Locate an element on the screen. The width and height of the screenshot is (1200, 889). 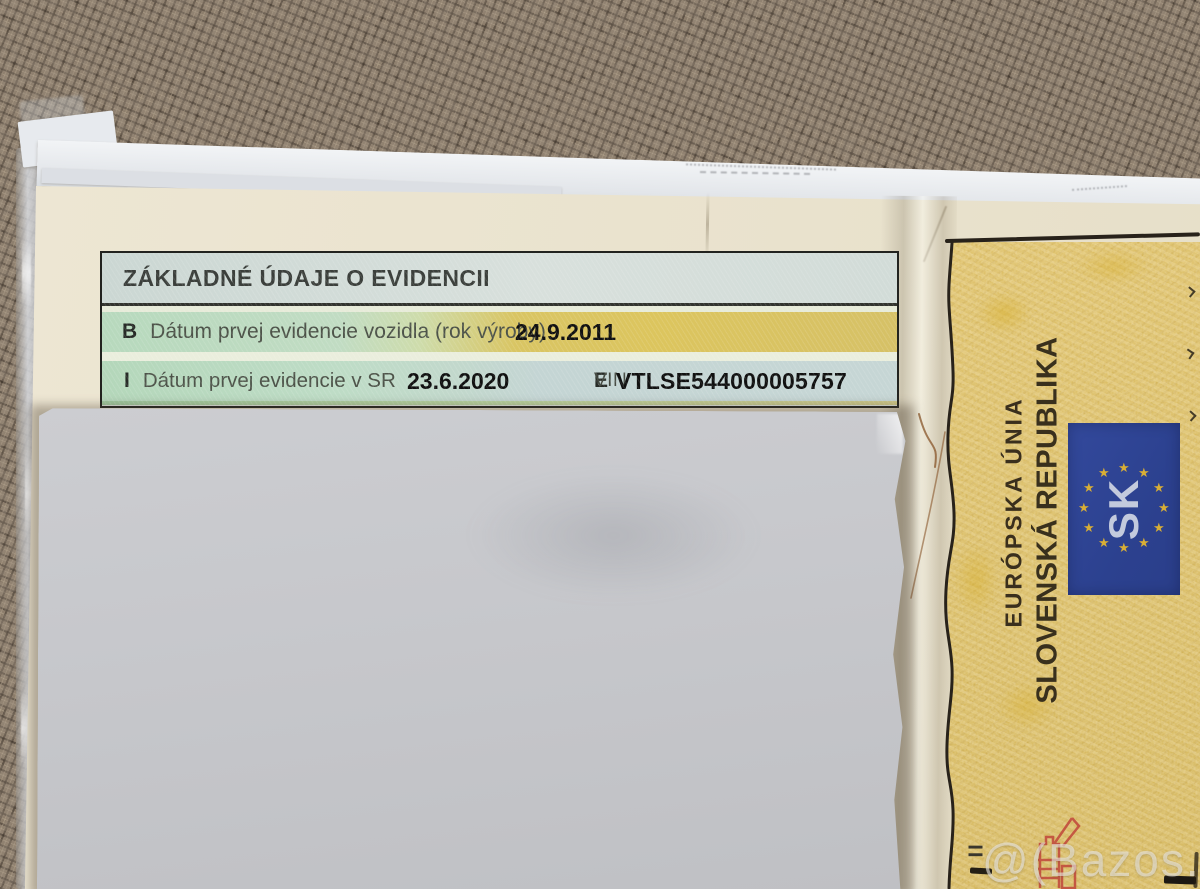
flag-country-code: SK is located at coordinates (1123, 509).